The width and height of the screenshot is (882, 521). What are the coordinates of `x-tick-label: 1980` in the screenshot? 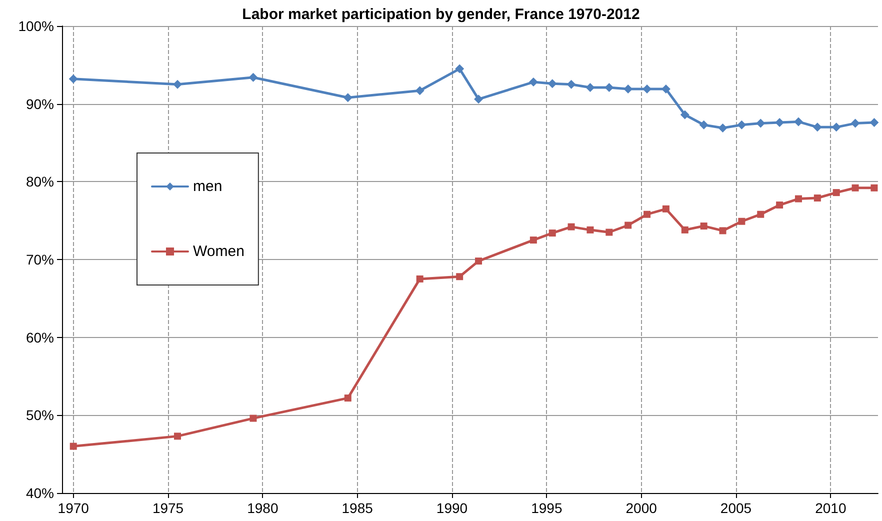 It's located at (262, 508).